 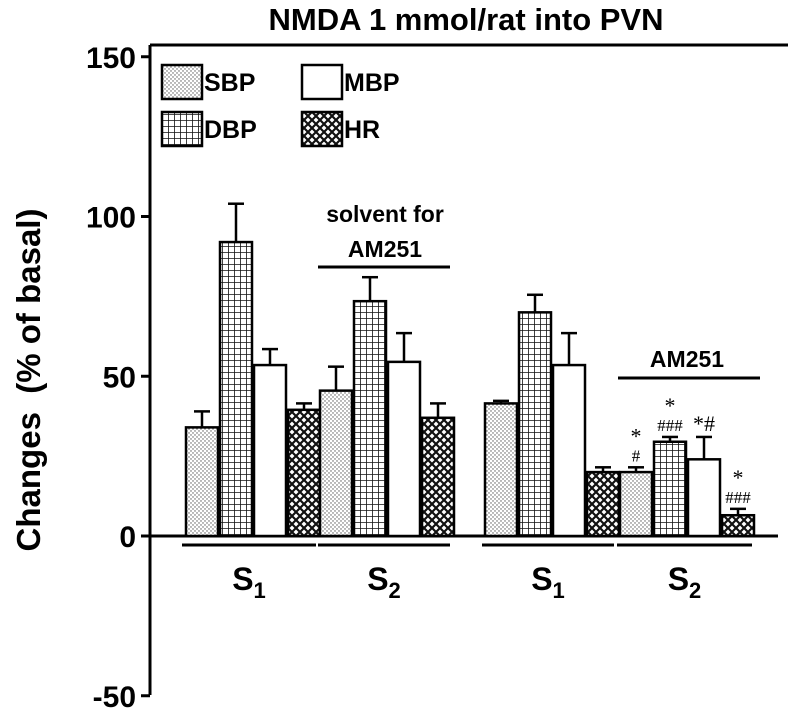 What do you see at coordinates (372, 83) in the screenshot?
I see `legend-label: MBP` at bounding box center [372, 83].